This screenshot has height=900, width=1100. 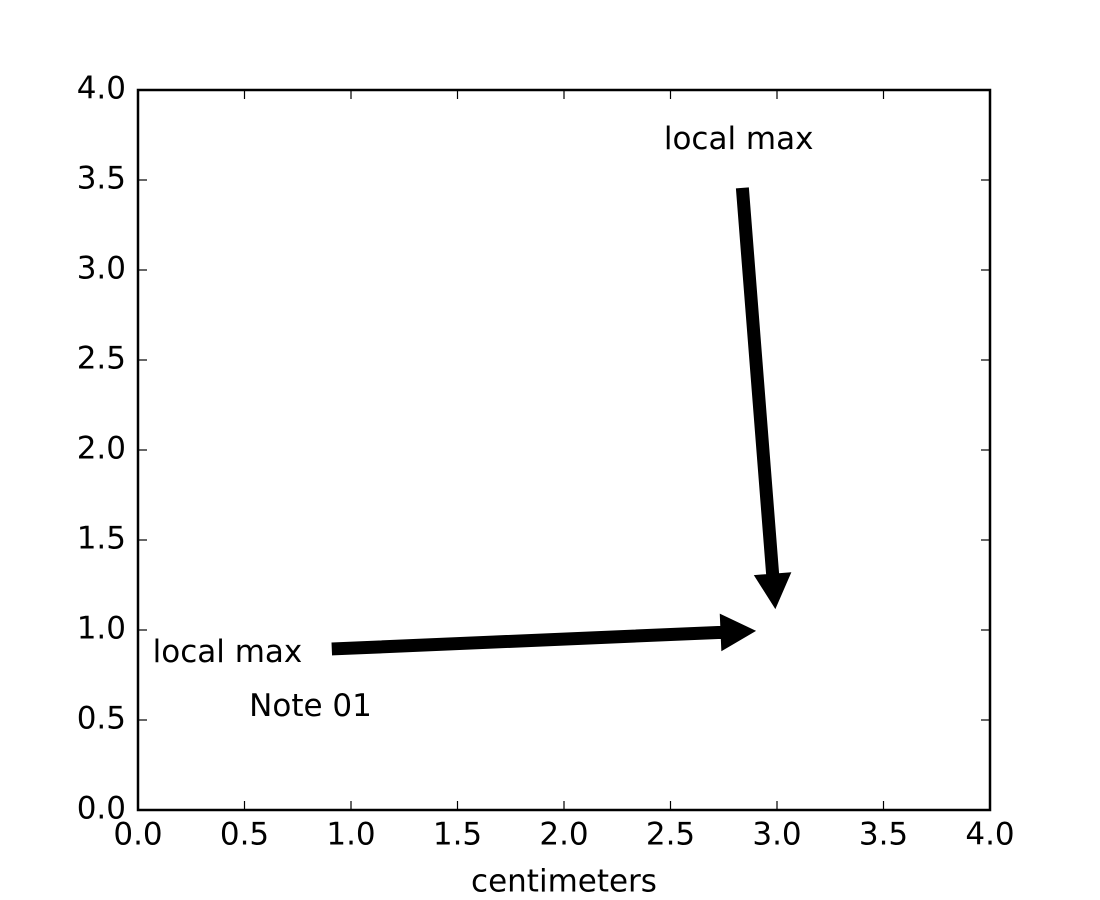 What do you see at coordinates (244, 835) in the screenshot?
I see `x-tick-label: 0.5` at bounding box center [244, 835].